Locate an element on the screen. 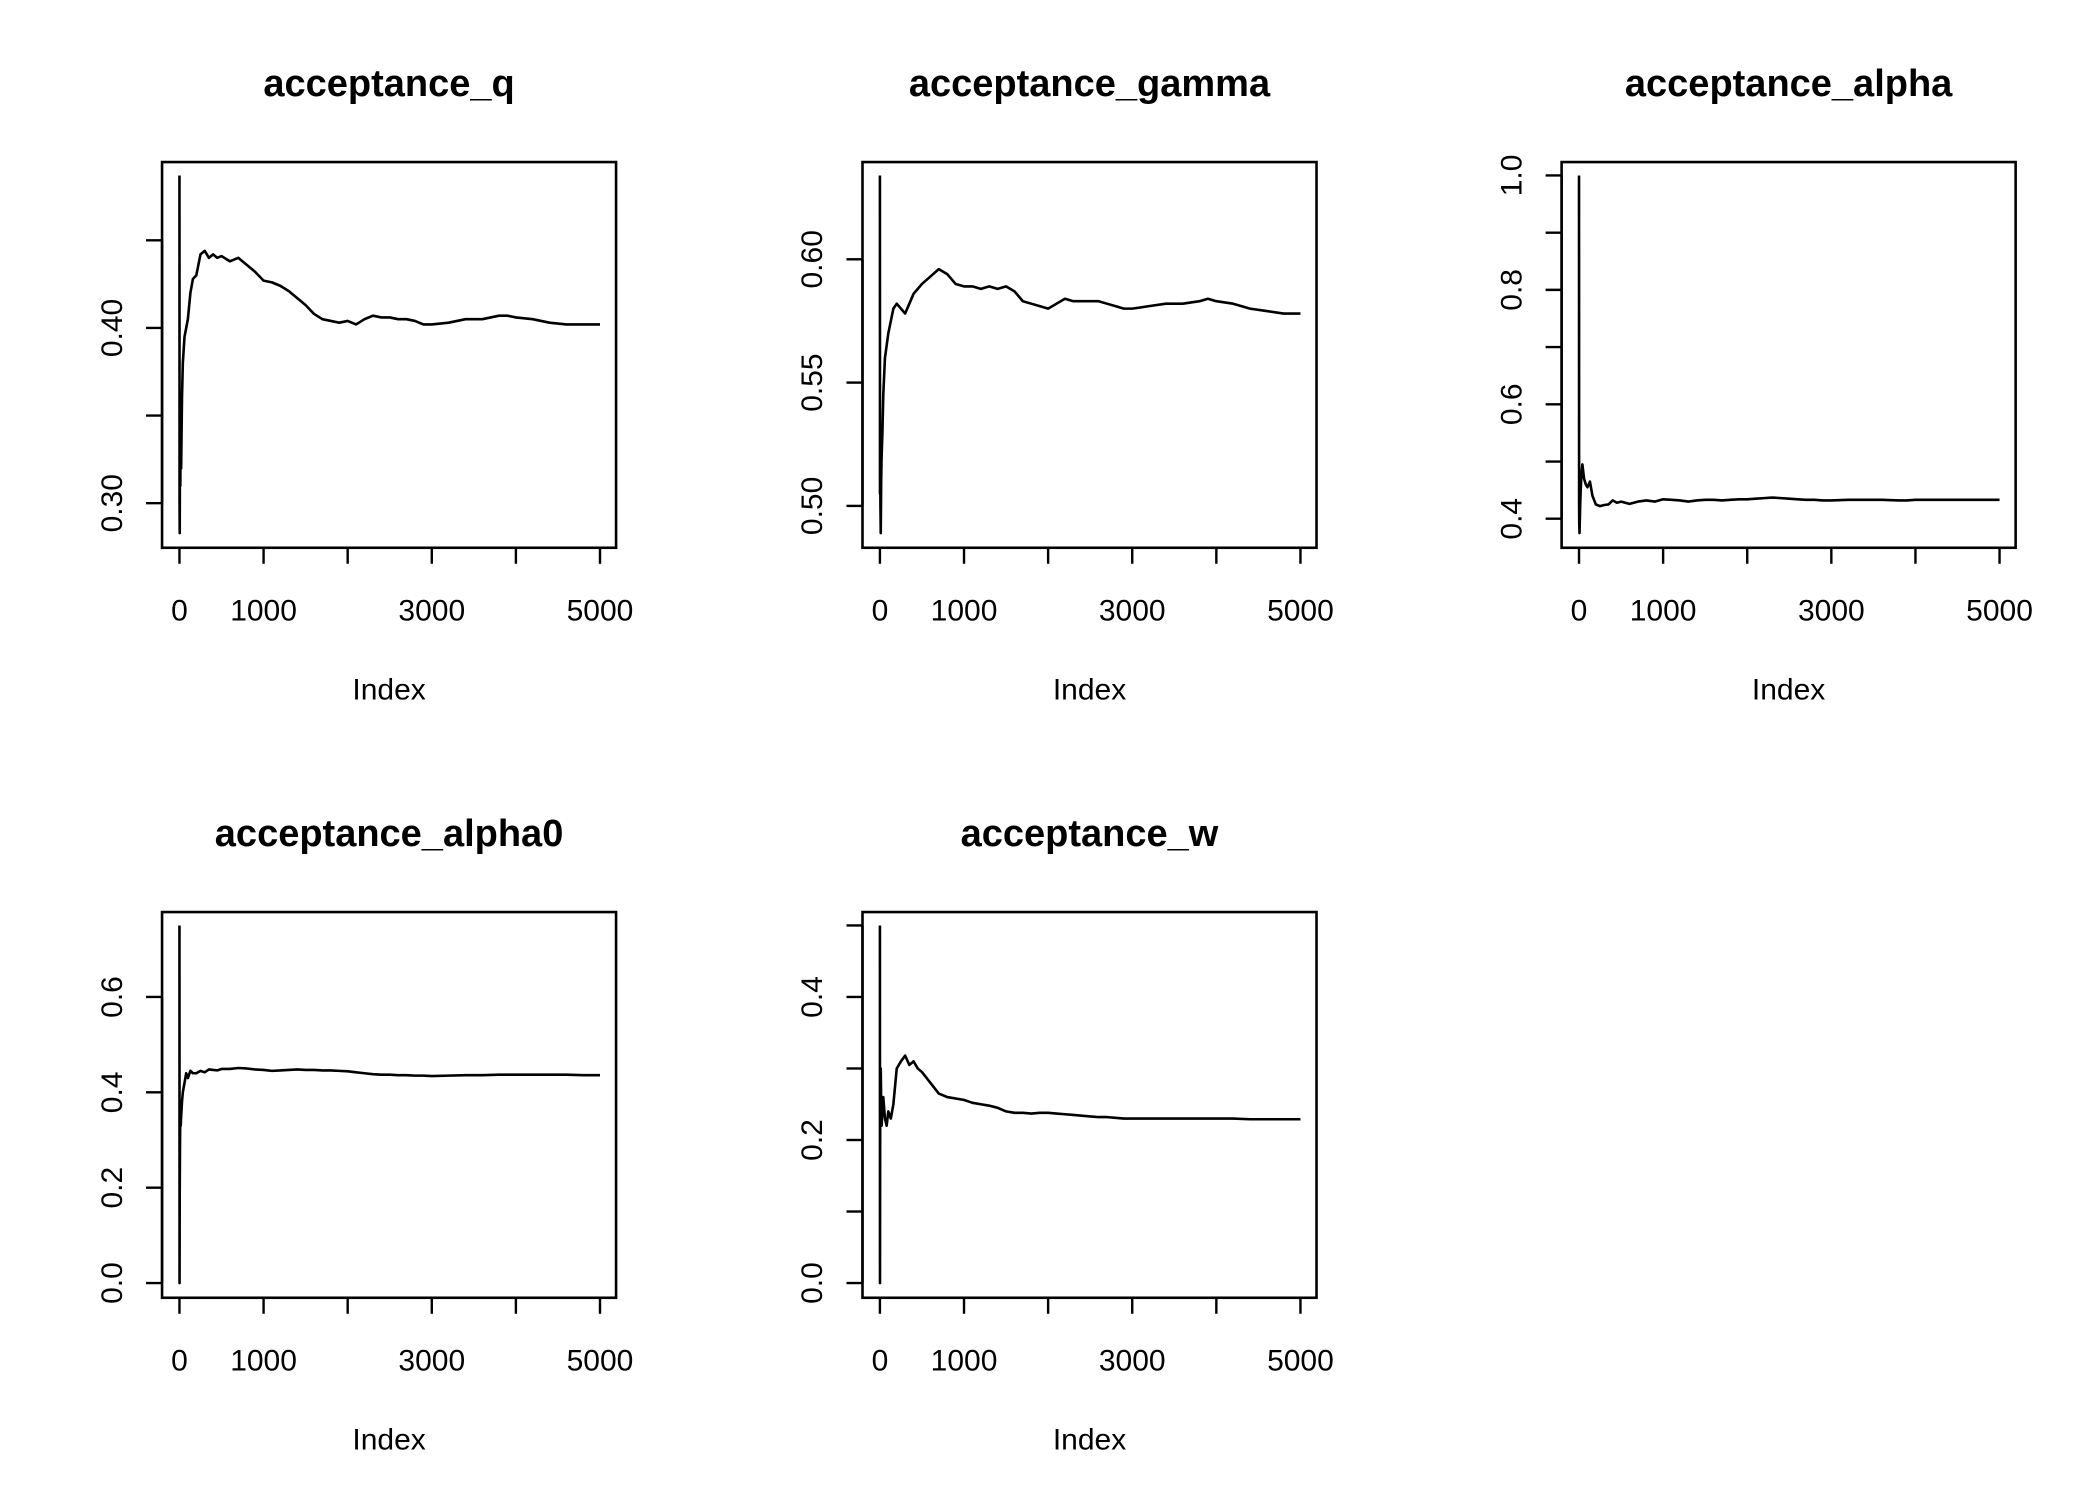  y-axis: 0.0 0.2 0.4 0.6 is located at coordinates (130, 1140).